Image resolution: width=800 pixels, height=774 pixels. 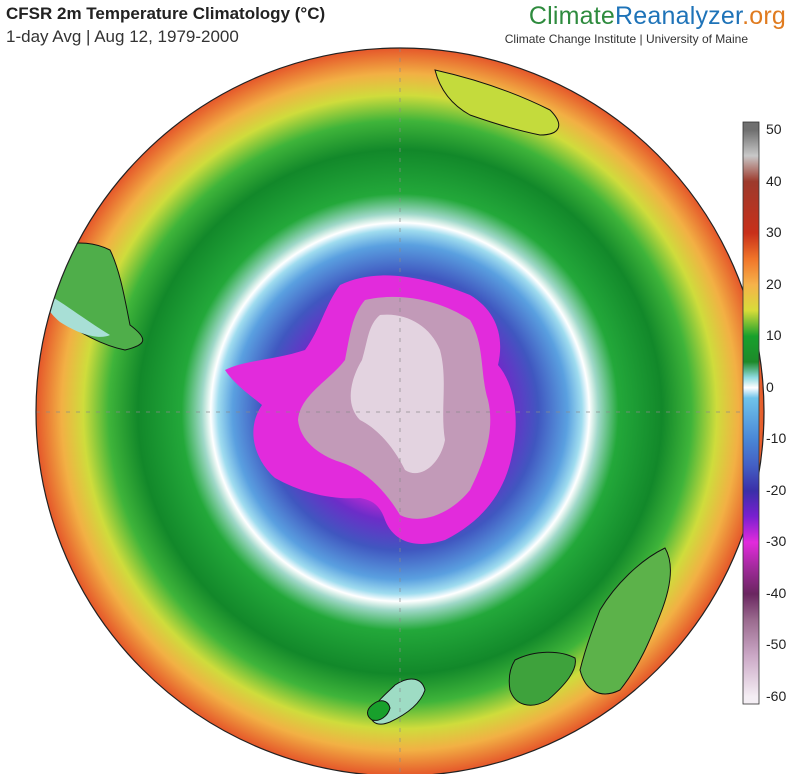 I want to click on colorbar-tick-label: 50, so click(x=774, y=129).